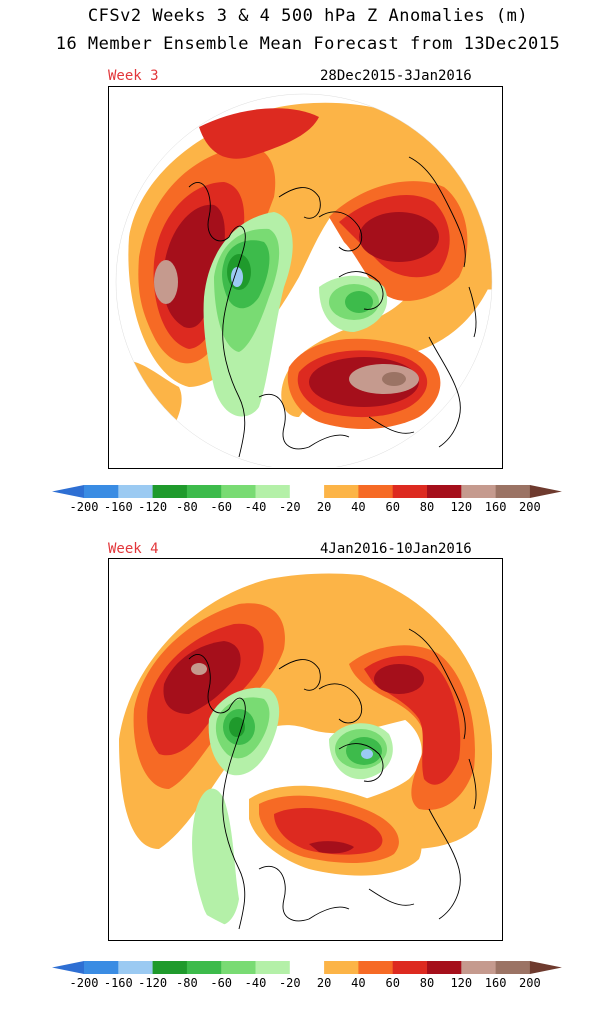 The image size is (616, 1025). Describe the element at coordinates (394, 379) in the screenshot. I see `anomaly-core-dark-brown` at that location.